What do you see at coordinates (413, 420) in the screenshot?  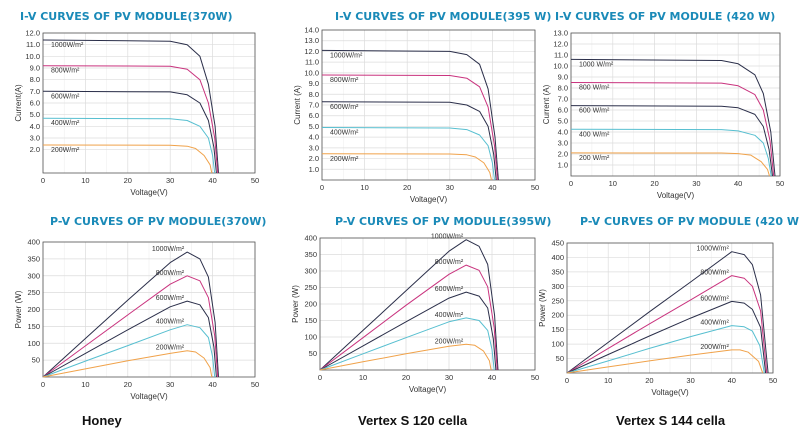 I see `footer-label-middle: Vertex S 120 cella` at bounding box center [413, 420].